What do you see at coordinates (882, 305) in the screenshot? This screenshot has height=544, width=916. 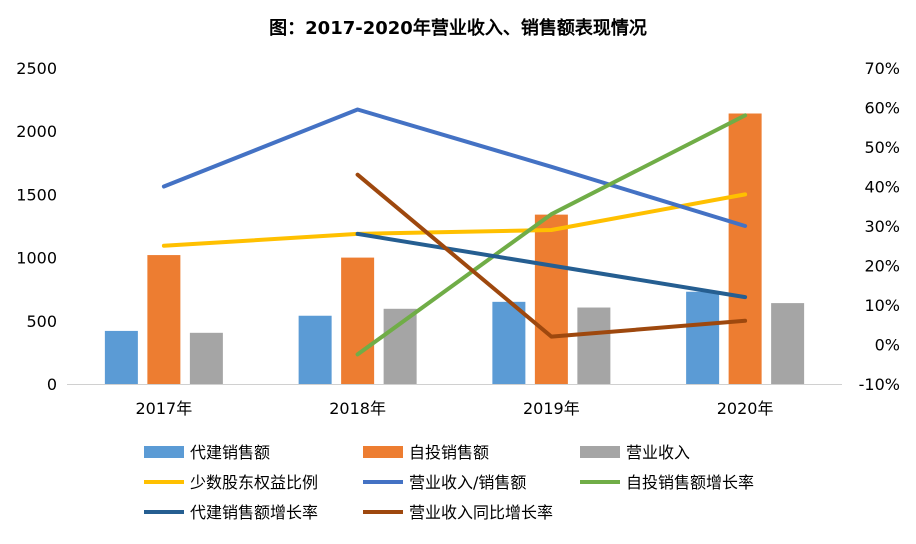 I see `y-right-tick-label: 10%` at bounding box center [882, 305].